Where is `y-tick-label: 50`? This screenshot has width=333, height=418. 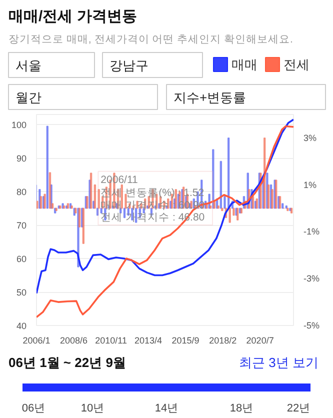
y-tick-label: 50 is located at coordinates (21, 293).